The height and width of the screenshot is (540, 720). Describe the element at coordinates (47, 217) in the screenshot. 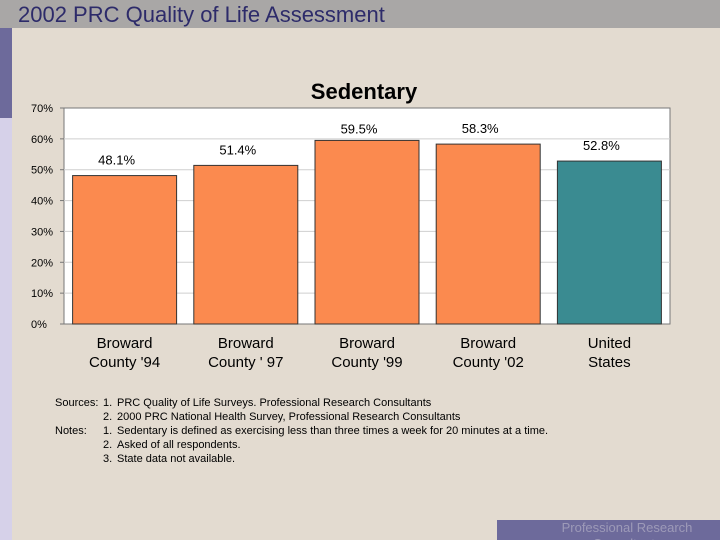

I see `y-axis: 0% 10% 20% 30% 40% 50% 60% 70%` at that location.